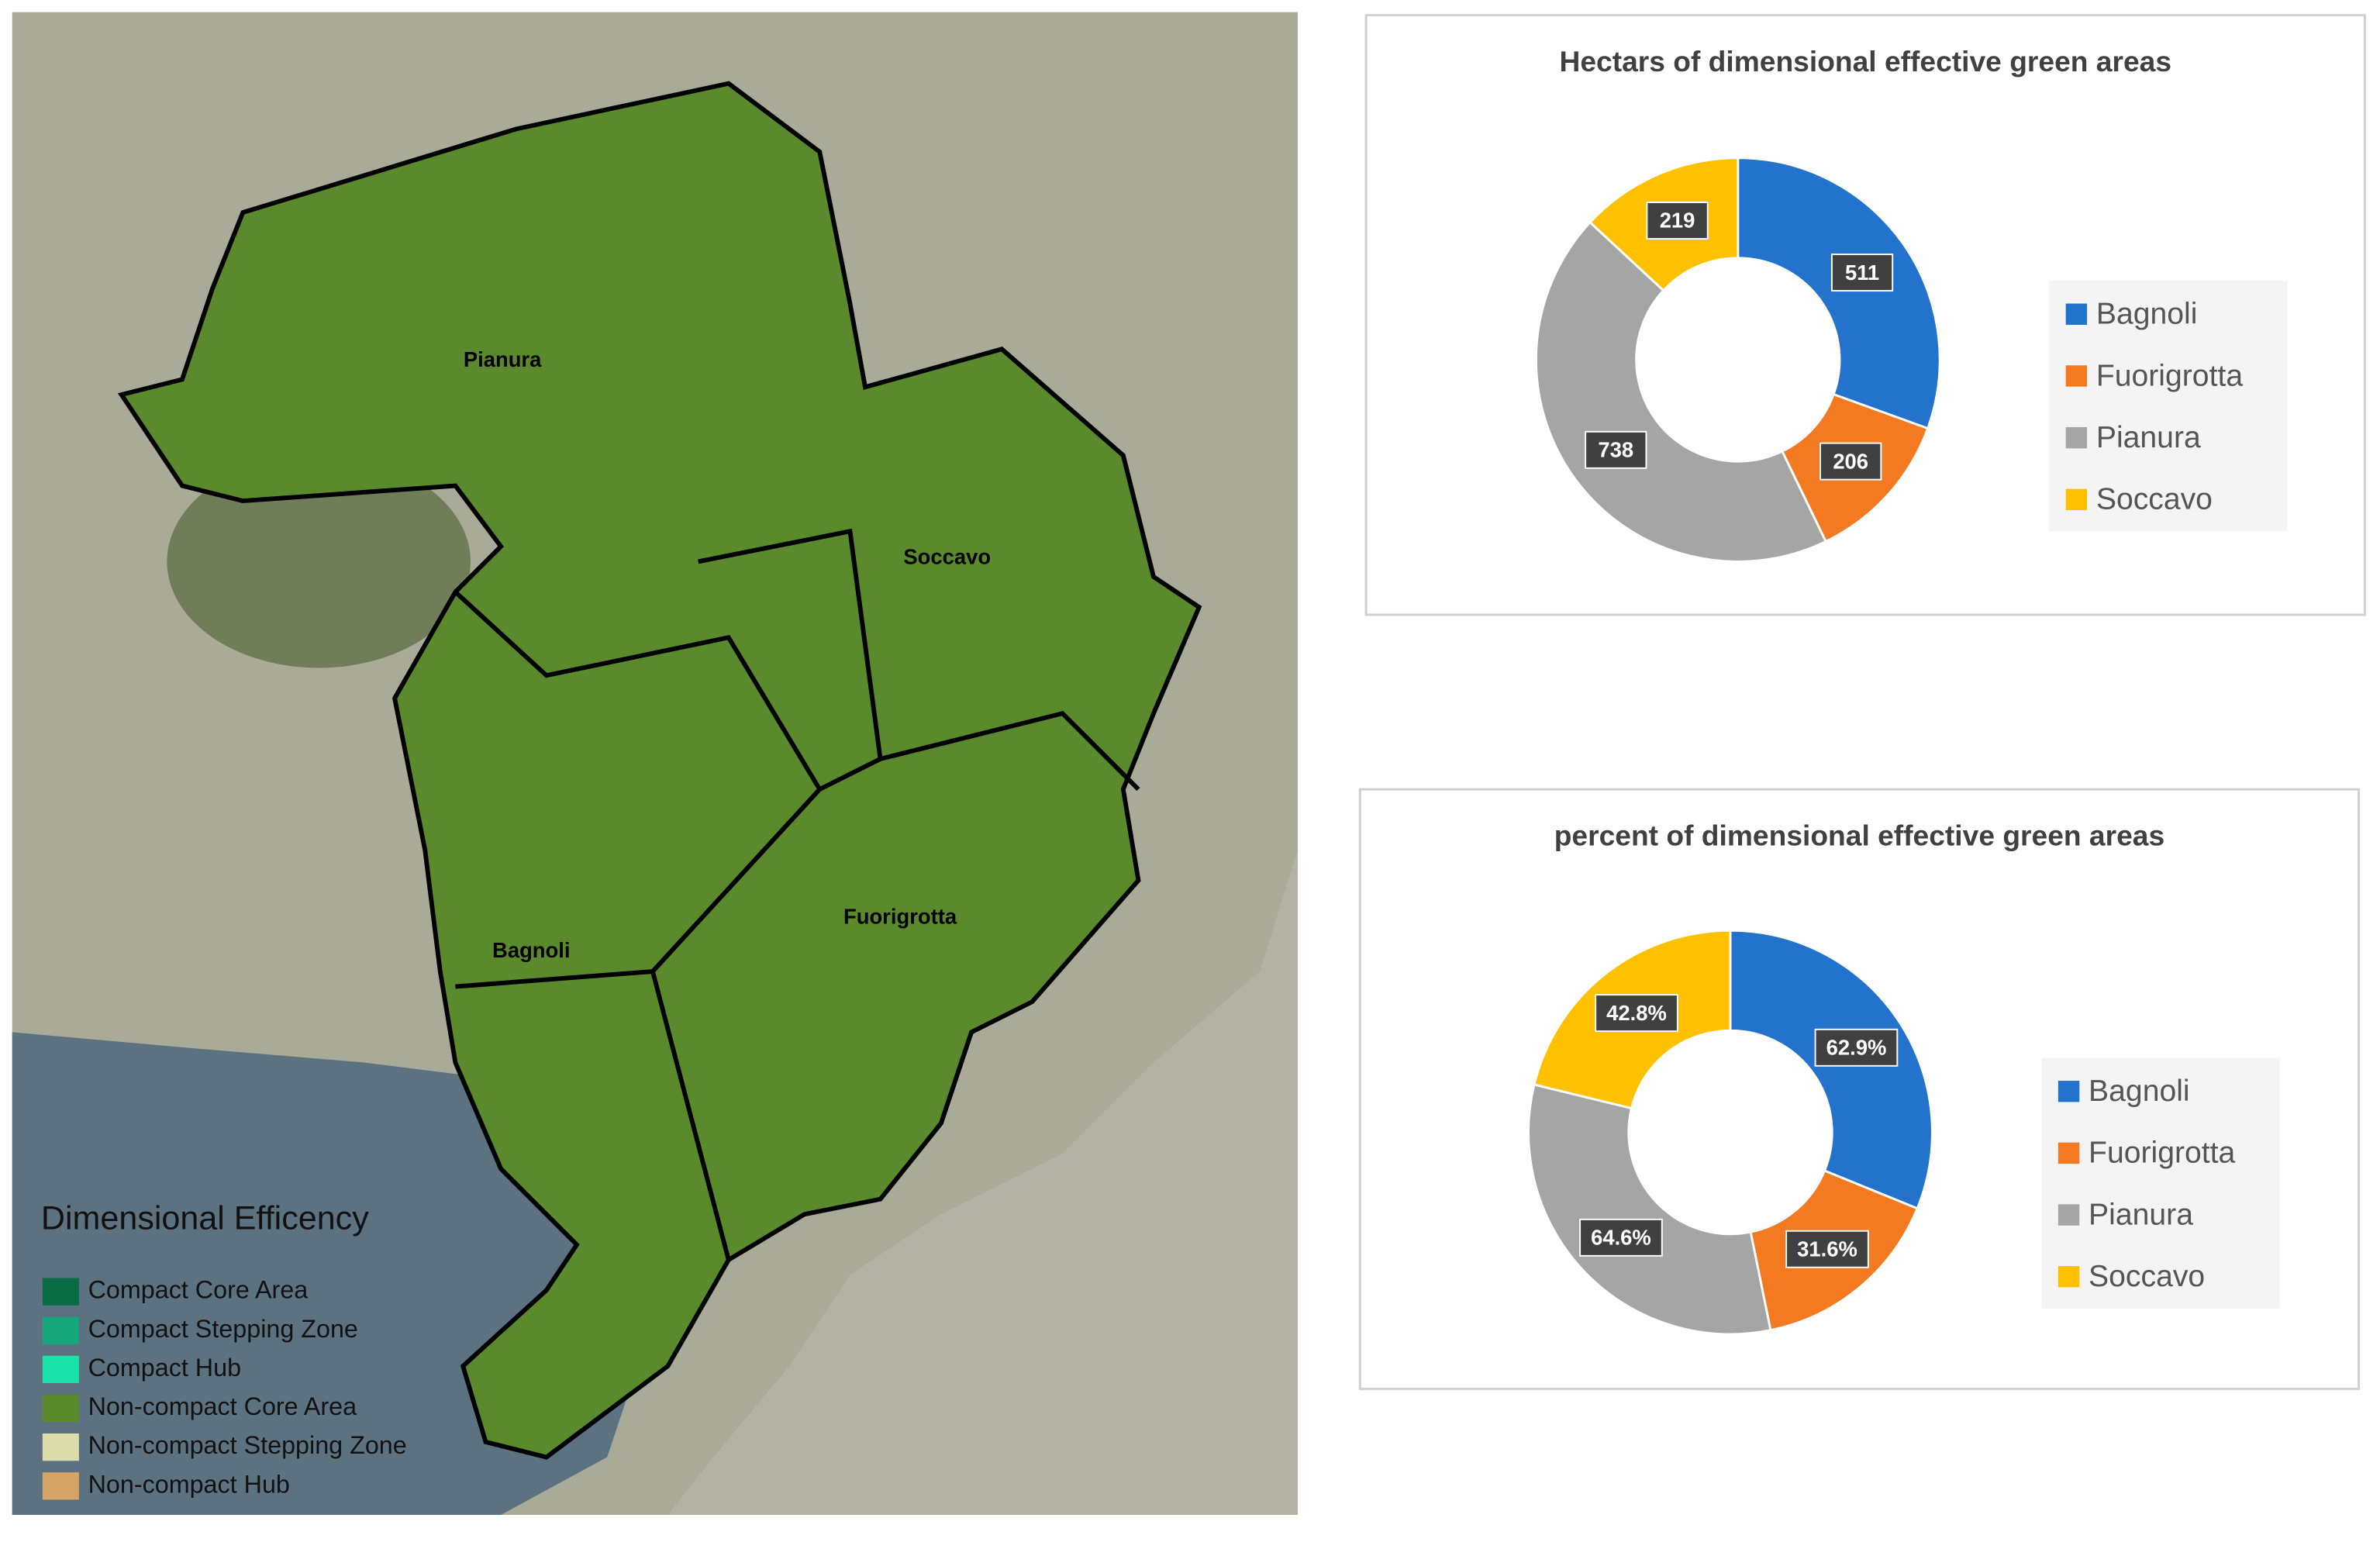 Image resolution: width=2380 pixels, height=1549 pixels. I want to click on district-label: Fuorigrotta, so click(900, 917).